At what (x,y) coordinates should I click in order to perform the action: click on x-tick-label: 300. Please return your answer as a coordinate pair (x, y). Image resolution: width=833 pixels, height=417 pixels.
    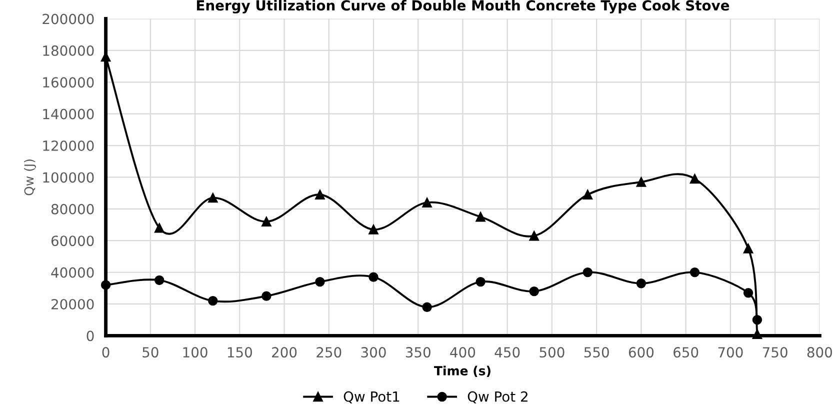
    Looking at the image, I should click on (373, 352).